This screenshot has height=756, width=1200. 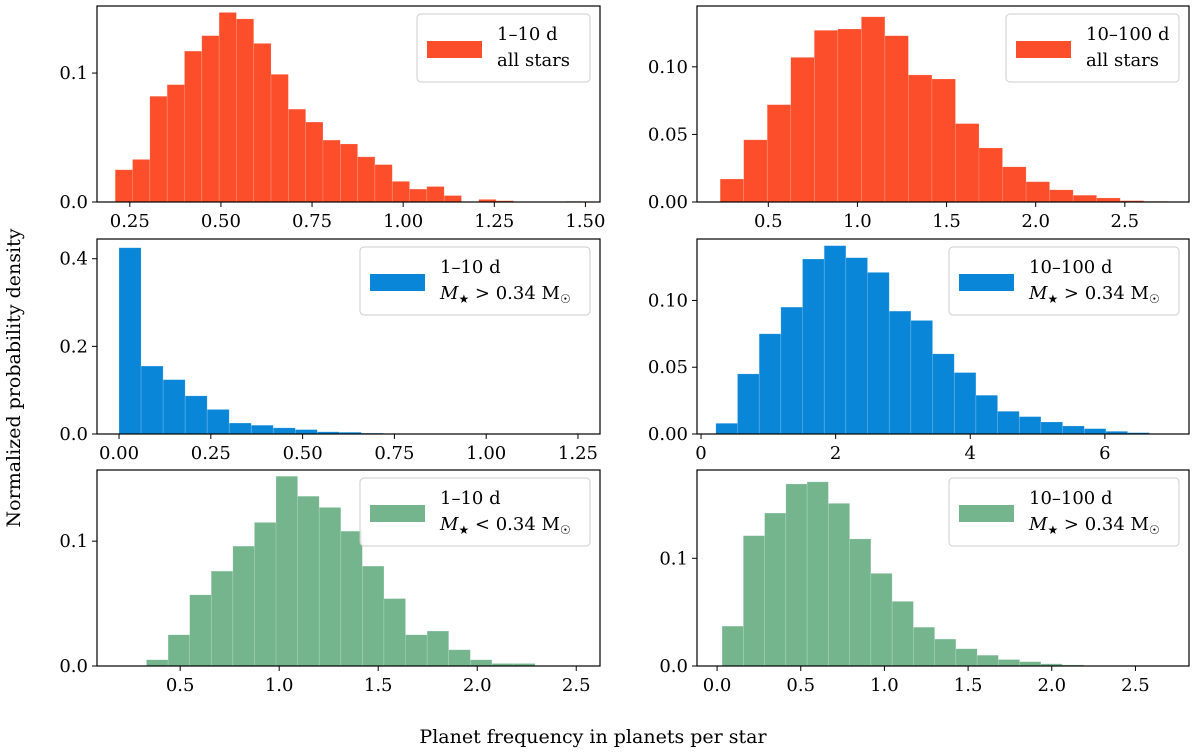 What do you see at coordinates (1135, 685) in the screenshot?
I see `x-tick-label: 2.5` at bounding box center [1135, 685].